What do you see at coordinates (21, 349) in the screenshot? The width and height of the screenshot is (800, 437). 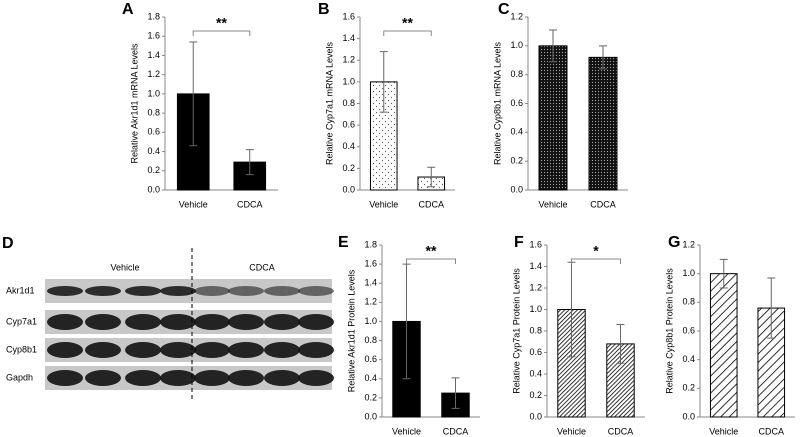 I see `row-label: Cyp8b1` at bounding box center [21, 349].